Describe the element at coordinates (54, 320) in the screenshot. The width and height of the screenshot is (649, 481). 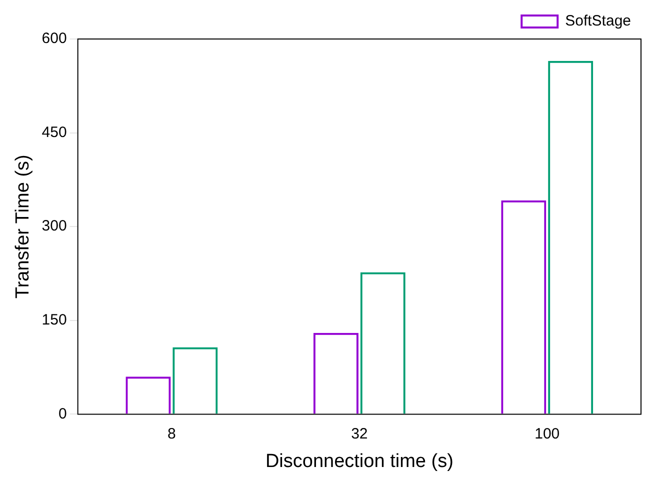
I see `y-tick-label: 150` at that location.